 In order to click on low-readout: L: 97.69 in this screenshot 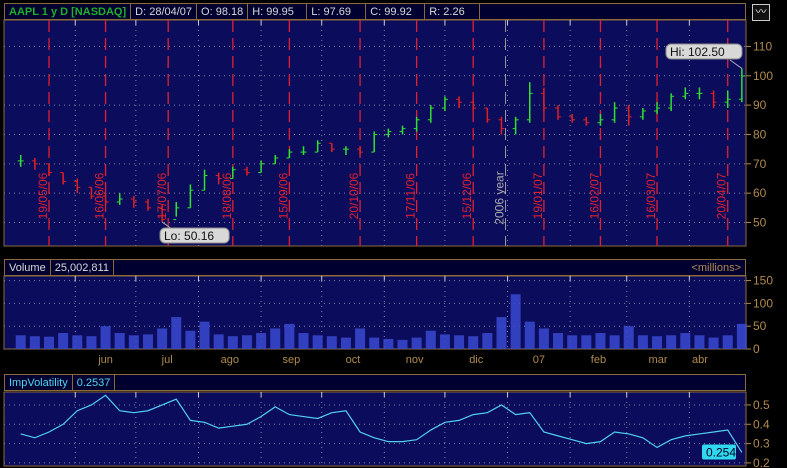, I will do `click(337, 11)`.